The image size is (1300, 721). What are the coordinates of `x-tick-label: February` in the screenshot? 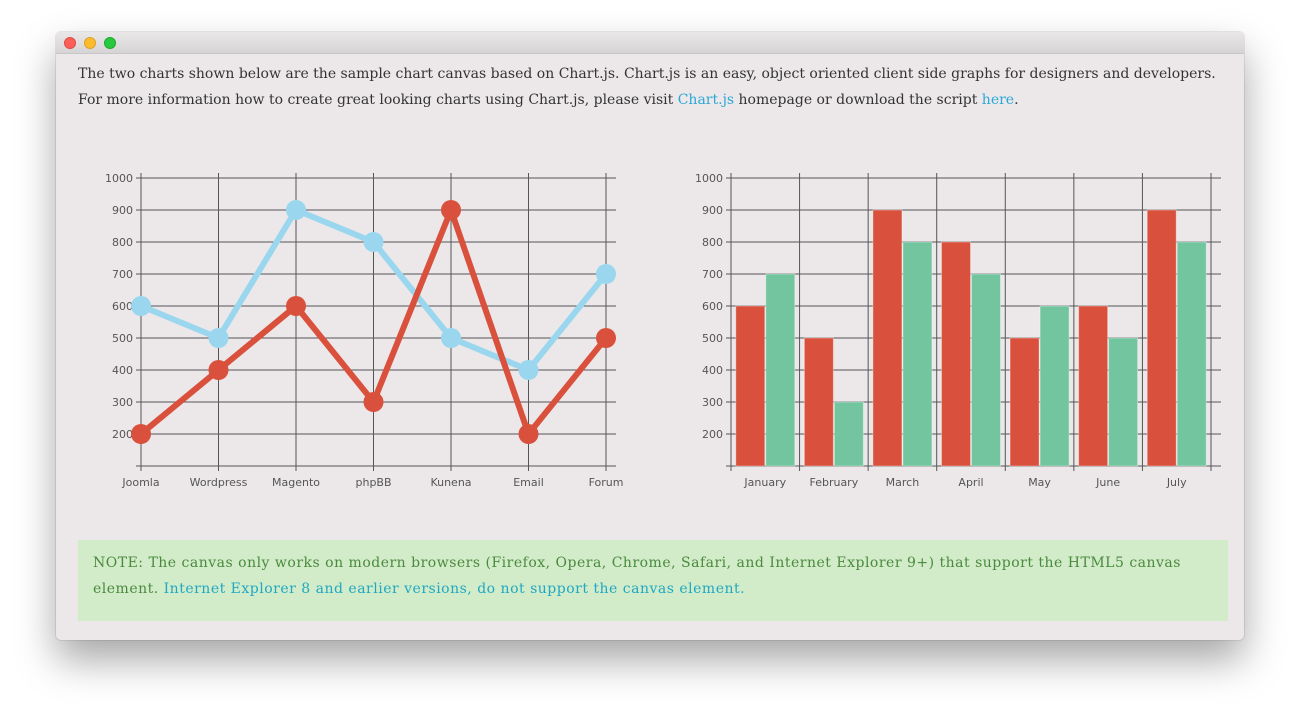 It's located at (833, 482).